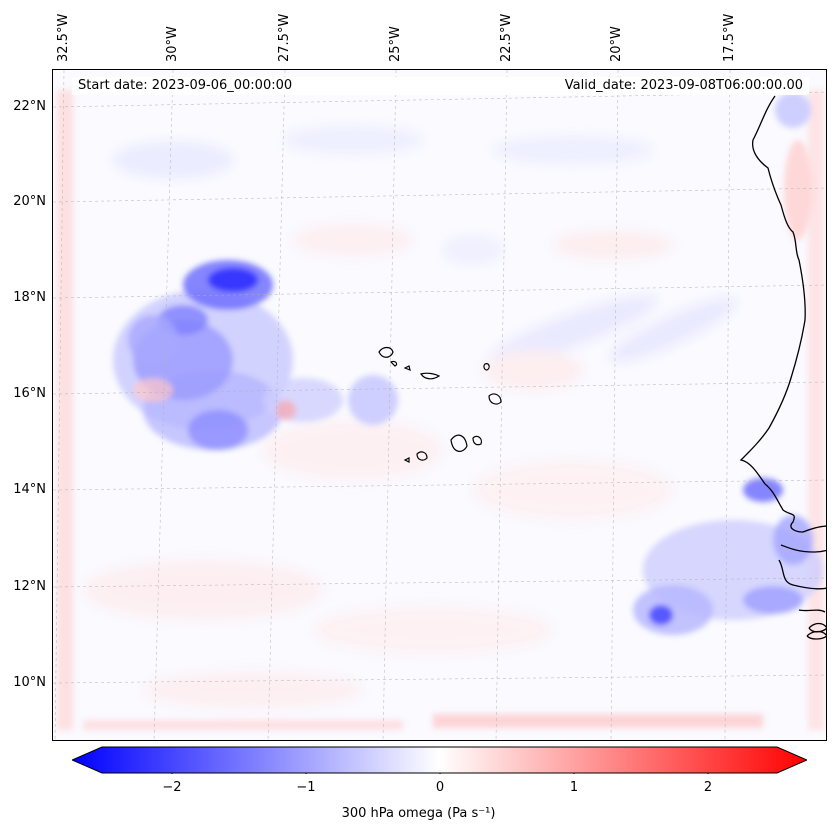 Image resolution: width=837 pixels, height=839 pixels. I want to click on lon-label-20w: 20°W, so click(616, 44).